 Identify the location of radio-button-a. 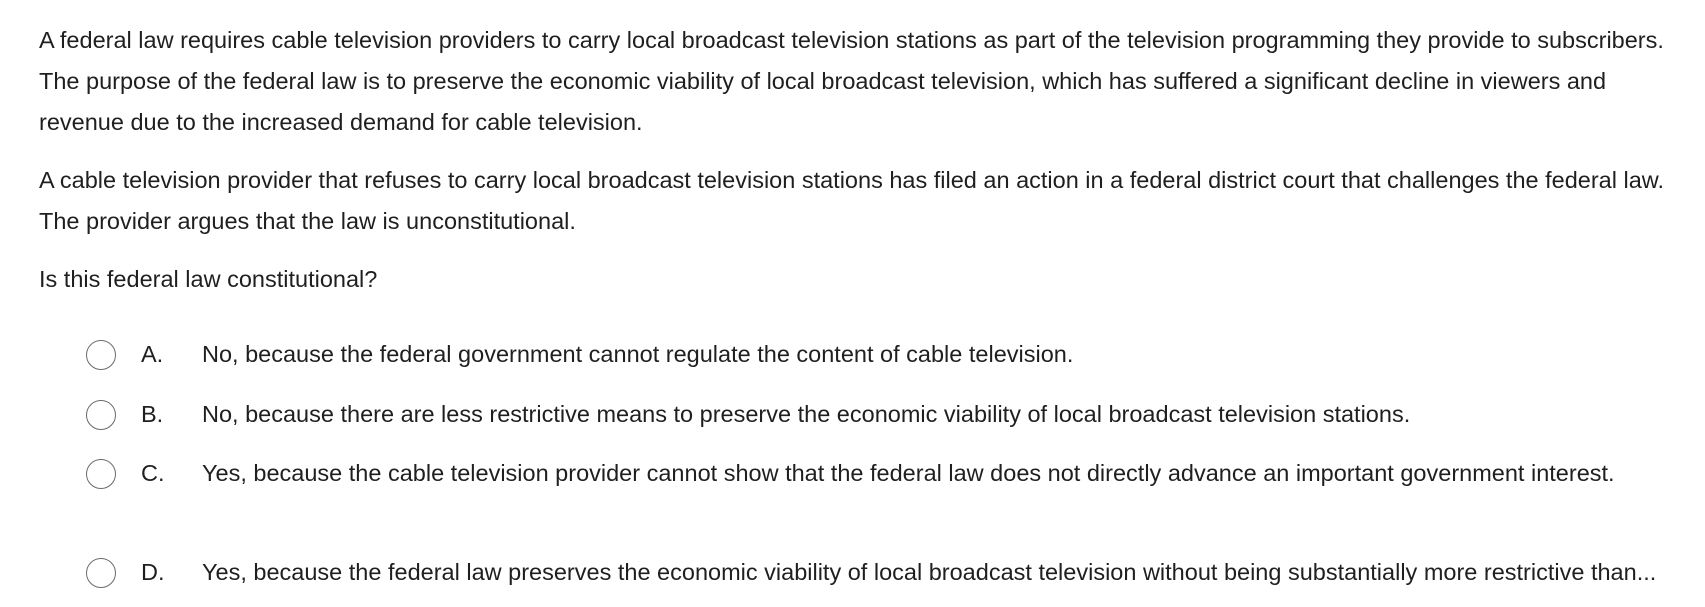
(101, 355).